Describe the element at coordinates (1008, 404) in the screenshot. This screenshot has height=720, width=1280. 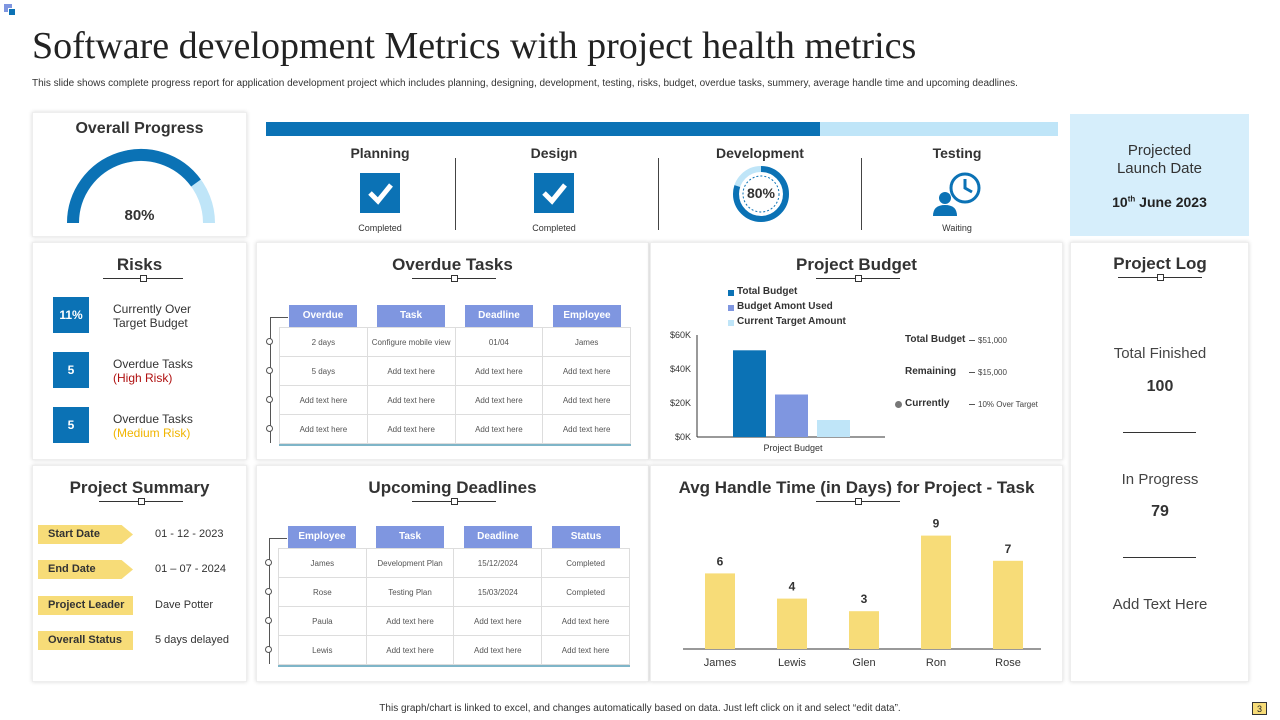
I see `budget-summary-value: 10% Over Target` at that location.